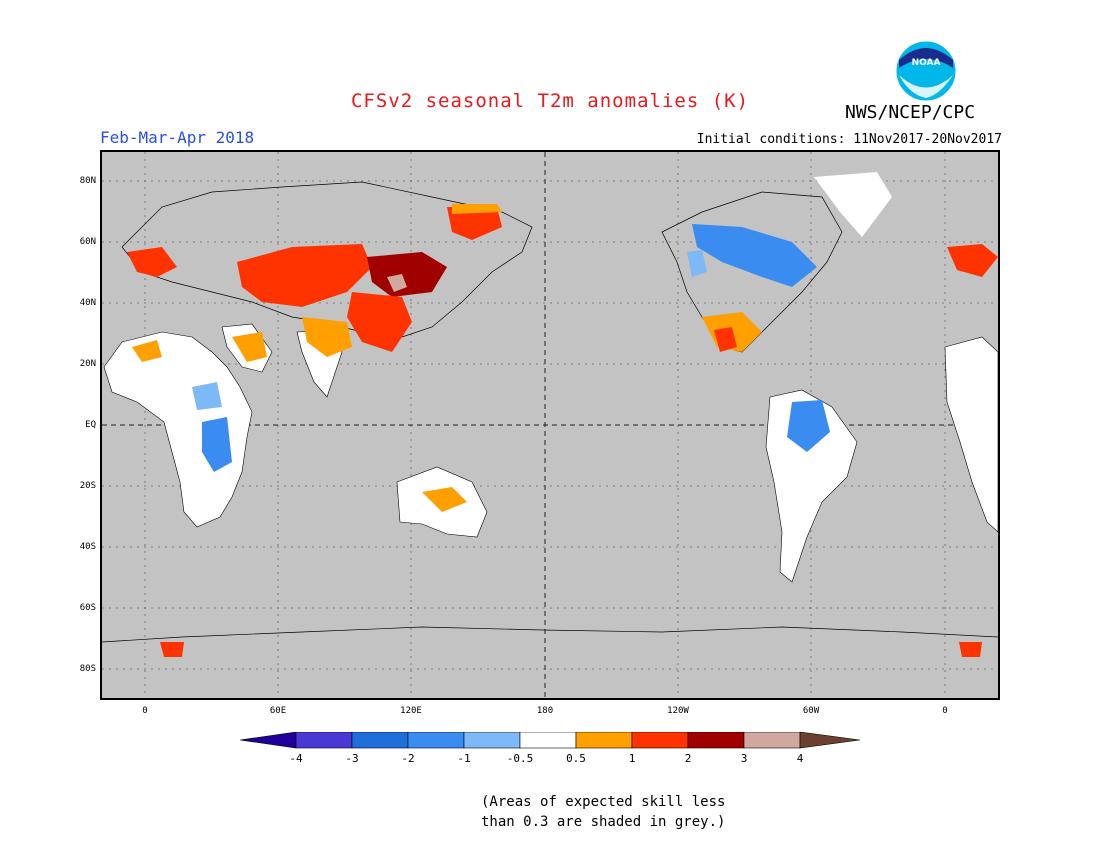  What do you see at coordinates (926, 71) in the screenshot?
I see `noaa-logo: NOAA` at bounding box center [926, 71].